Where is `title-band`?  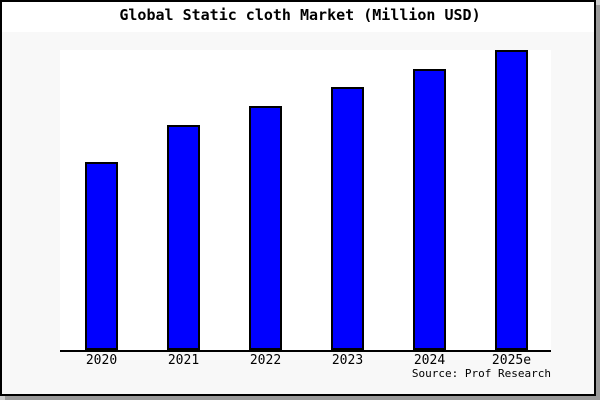 title-band is located at coordinates (298, 17).